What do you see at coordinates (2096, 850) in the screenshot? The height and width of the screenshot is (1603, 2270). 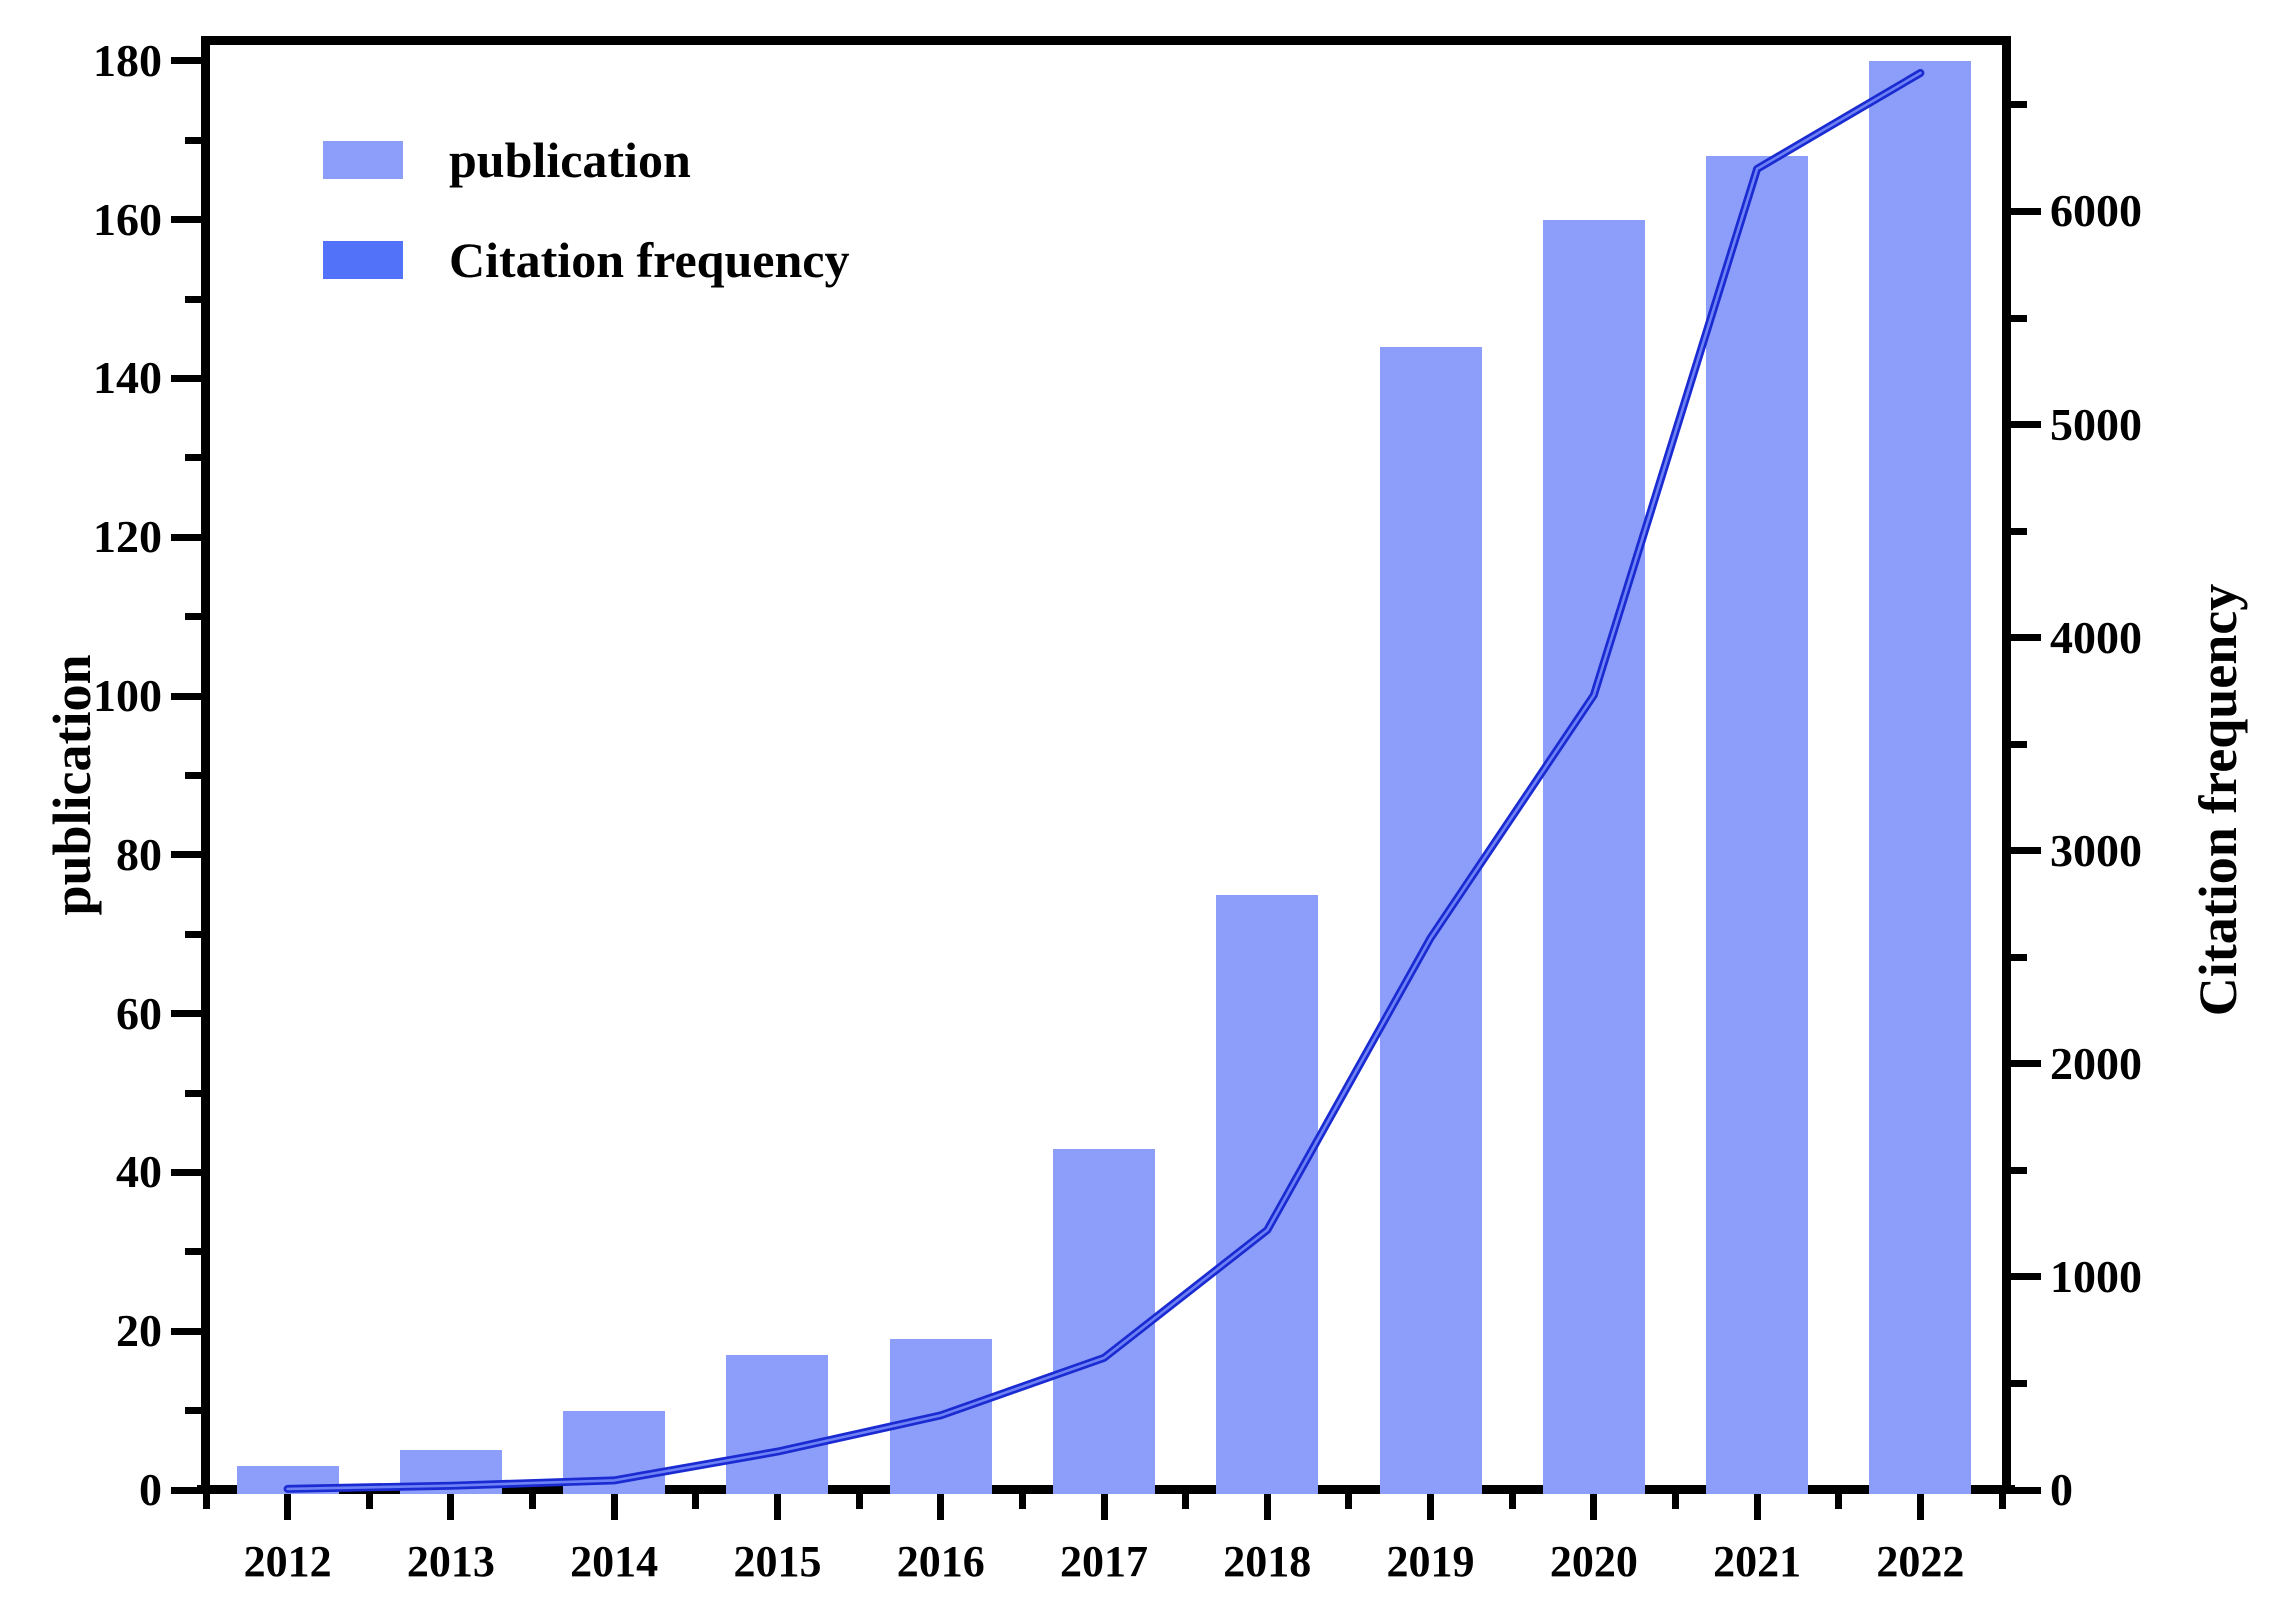 I see `right-axis-tick-label: 3000` at bounding box center [2096, 850].